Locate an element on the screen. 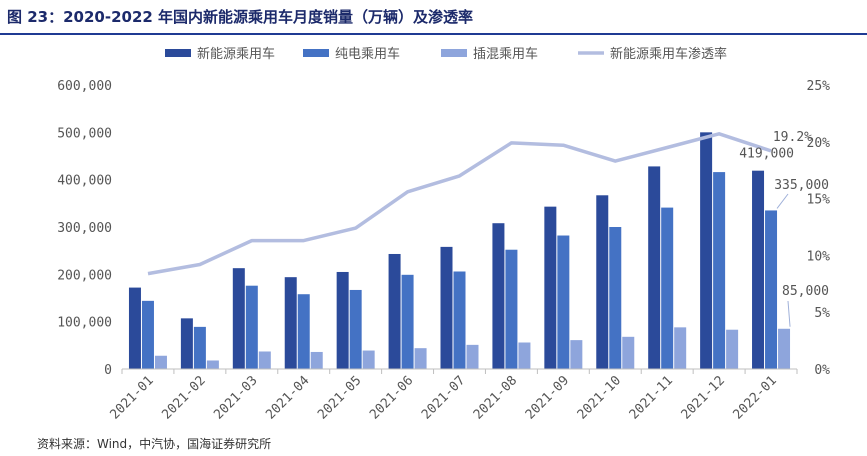 The height and width of the screenshot is (456, 867). x-tick-label: 2021-11 is located at coordinates (651, 397).